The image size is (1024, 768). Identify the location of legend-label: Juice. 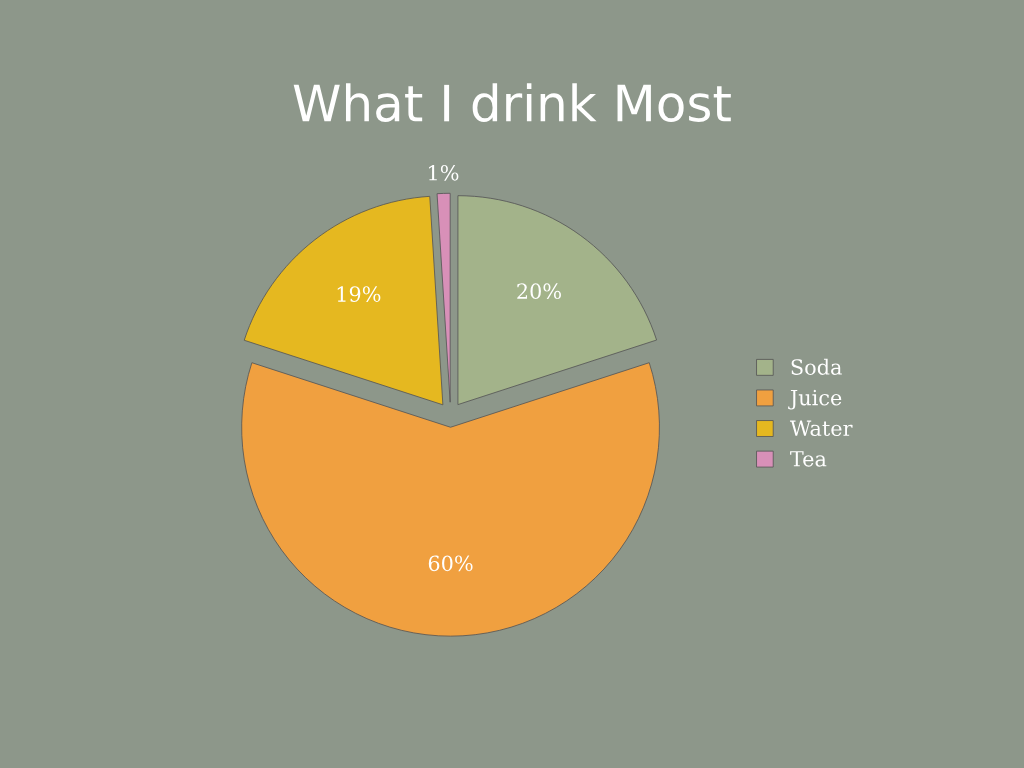
(815, 399).